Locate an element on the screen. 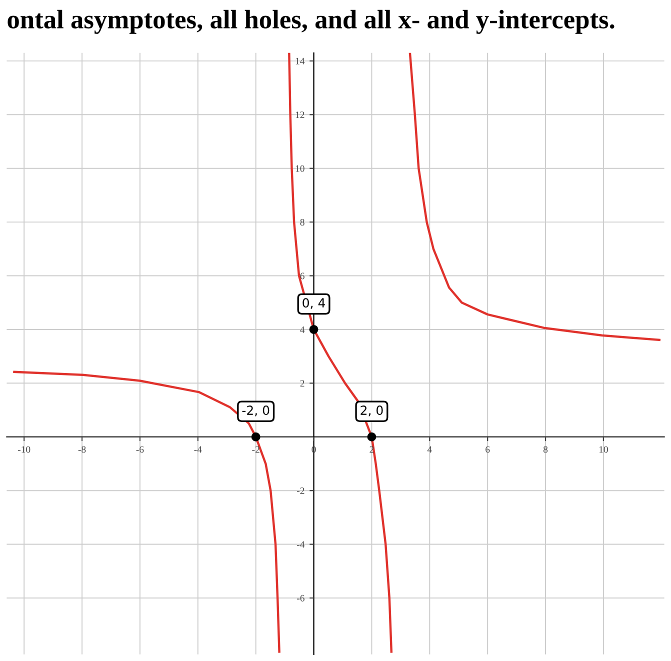  y-tick-label: 10 is located at coordinates (300, 168).